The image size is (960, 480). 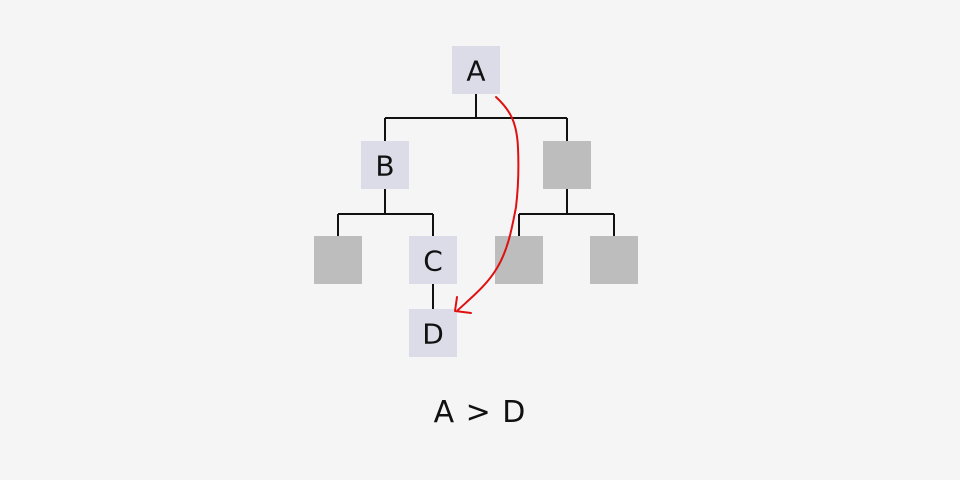 I want to click on node-unlabeled-right, so click(x=567, y=165).